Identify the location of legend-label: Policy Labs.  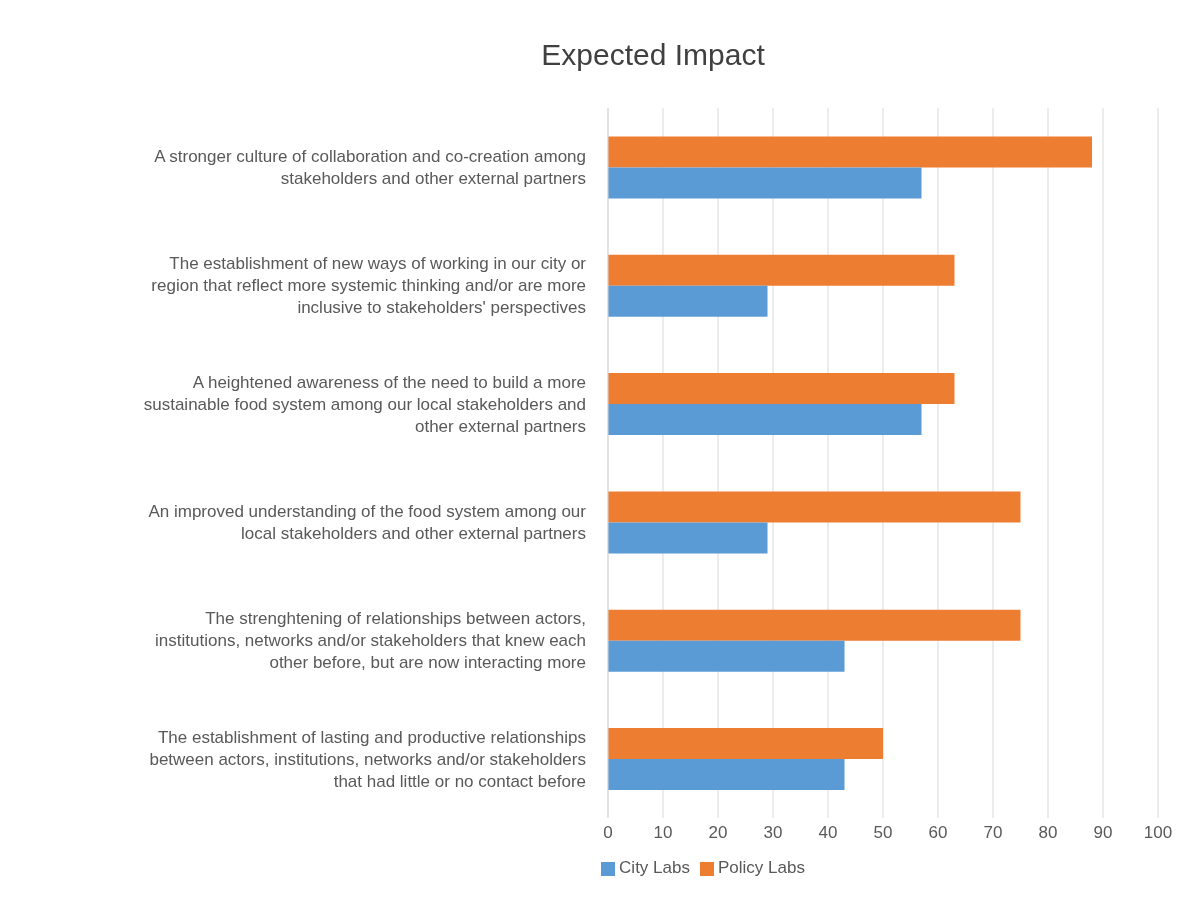
(761, 867).